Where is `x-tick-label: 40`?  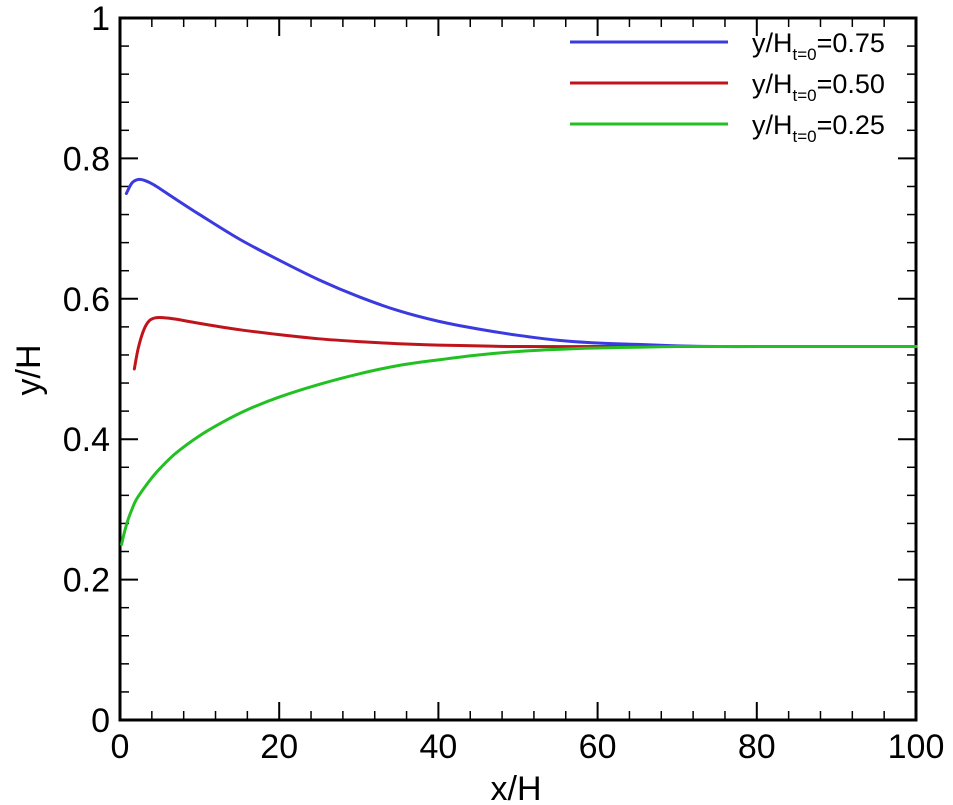 x-tick-label: 40 is located at coordinates (438, 747).